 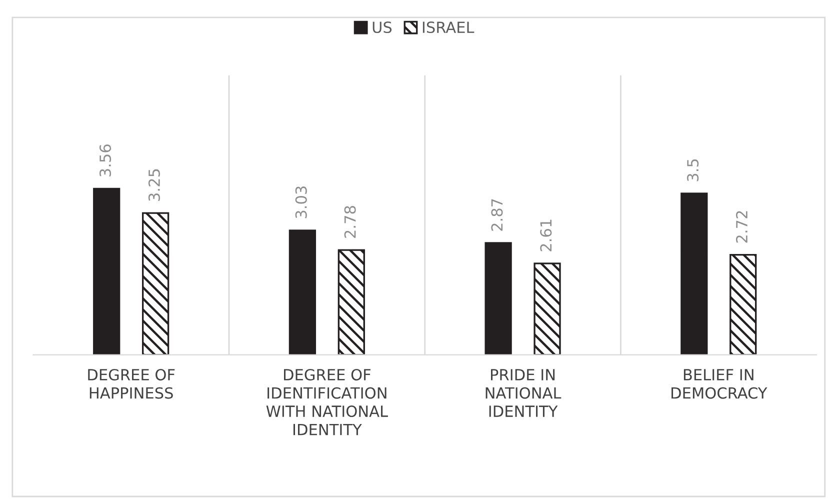 I want to click on data-label: 2.87, so click(x=497, y=215).